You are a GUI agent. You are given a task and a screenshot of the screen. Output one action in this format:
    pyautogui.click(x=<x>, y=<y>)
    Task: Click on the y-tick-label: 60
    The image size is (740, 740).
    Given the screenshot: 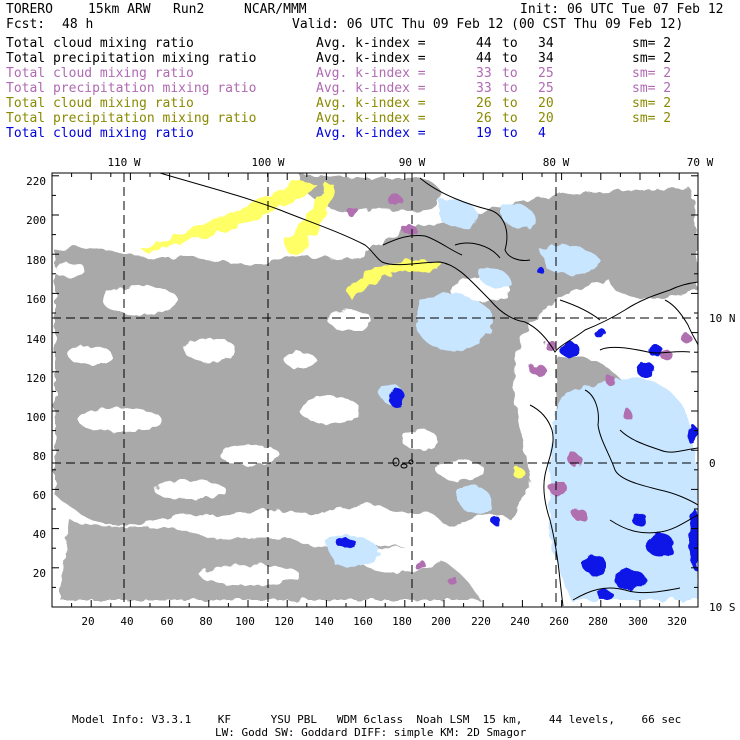 What is the action you would take?
    pyautogui.click(x=39, y=495)
    